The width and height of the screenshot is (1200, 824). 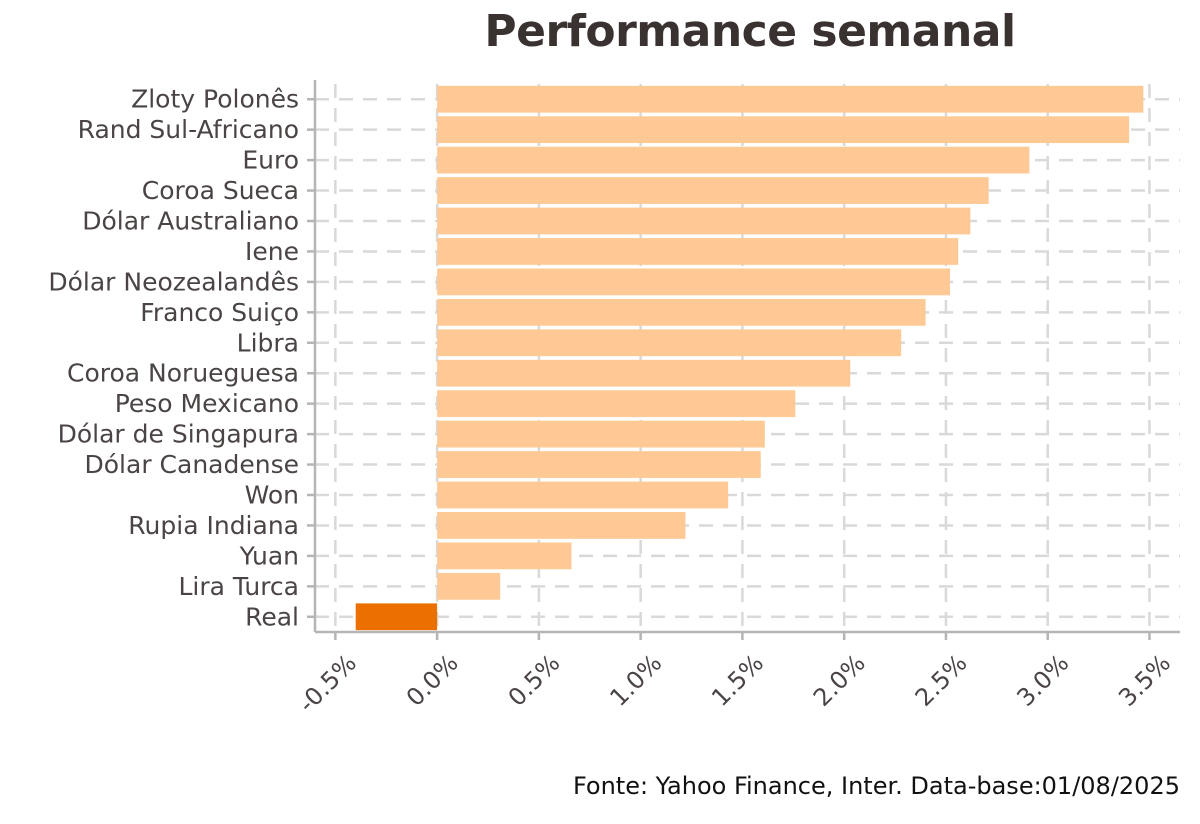 What do you see at coordinates (192, 464) in the screenshot?
I see `y-tick-label: Dólar Canadense` at bounding box center [192, 464].